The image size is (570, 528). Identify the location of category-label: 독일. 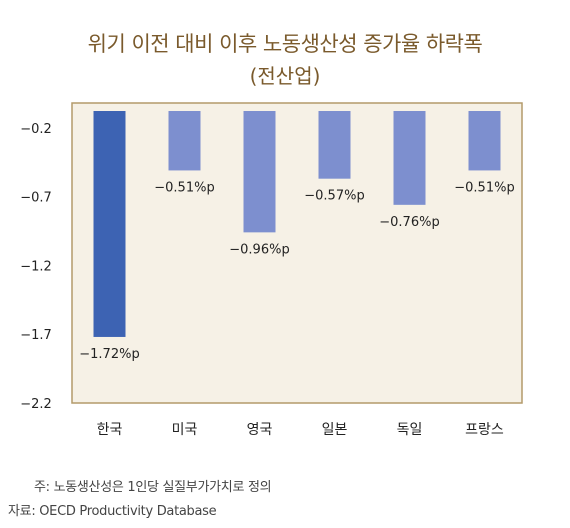
(410, 430).